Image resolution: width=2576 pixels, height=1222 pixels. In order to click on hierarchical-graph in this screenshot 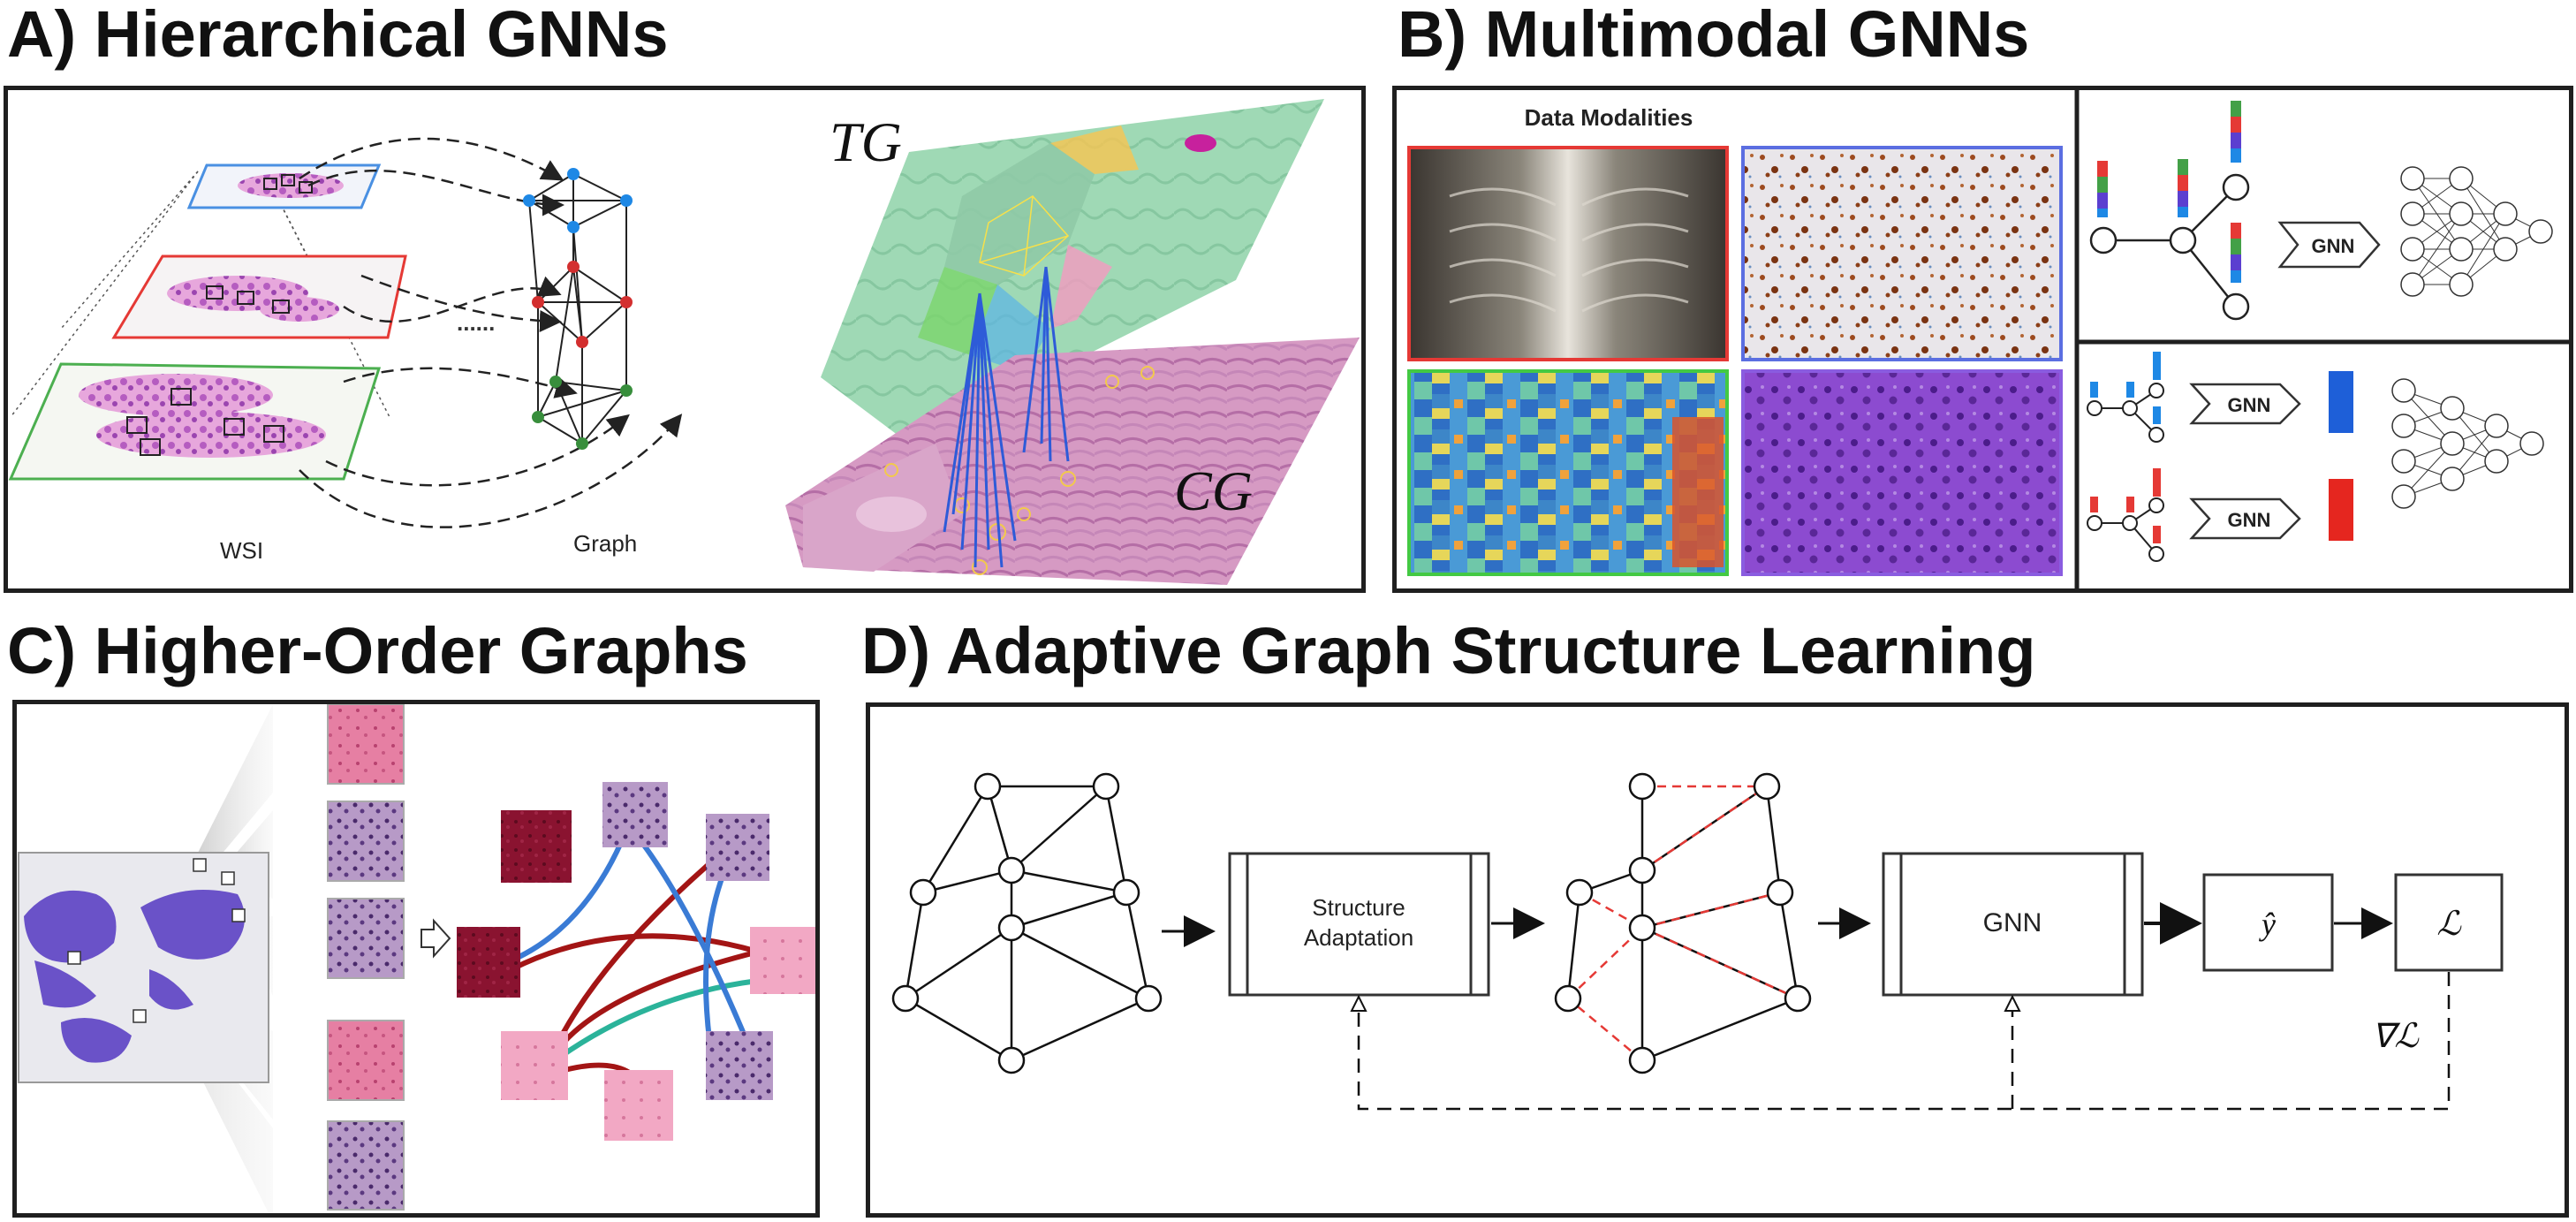, I will do `click(578, 308)`.